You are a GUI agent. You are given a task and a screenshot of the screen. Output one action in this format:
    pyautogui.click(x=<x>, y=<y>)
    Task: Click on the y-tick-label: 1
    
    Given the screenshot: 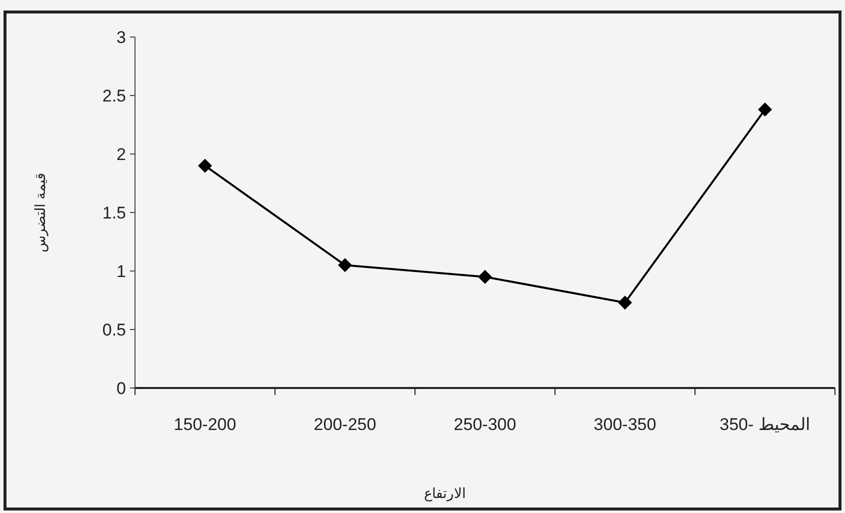 What is the action you would take?
    pyautogui.click(x=121, y=271)
    